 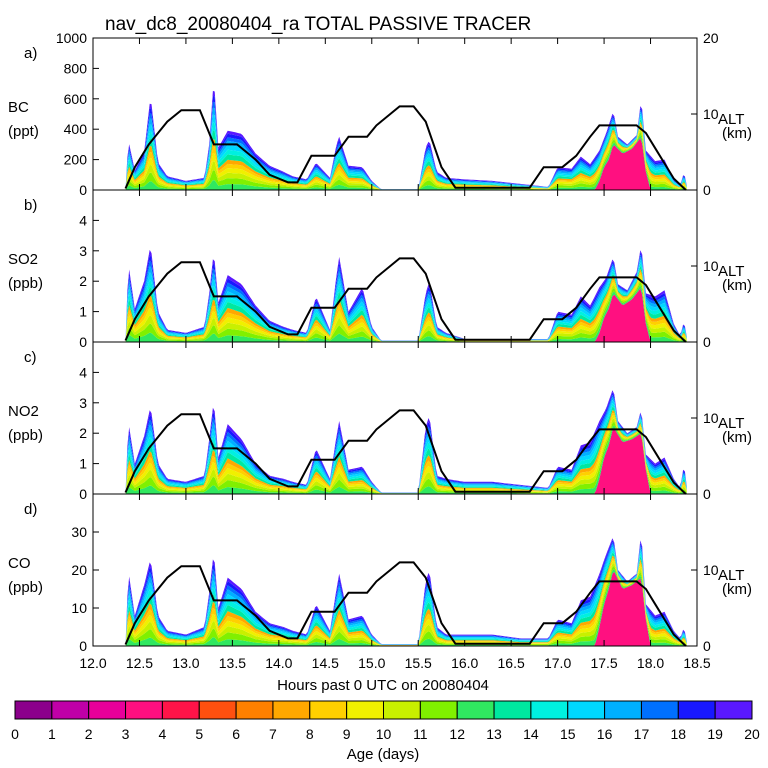 I want to click on colorbar-tick-label: 8, so click(x=310, y=734).